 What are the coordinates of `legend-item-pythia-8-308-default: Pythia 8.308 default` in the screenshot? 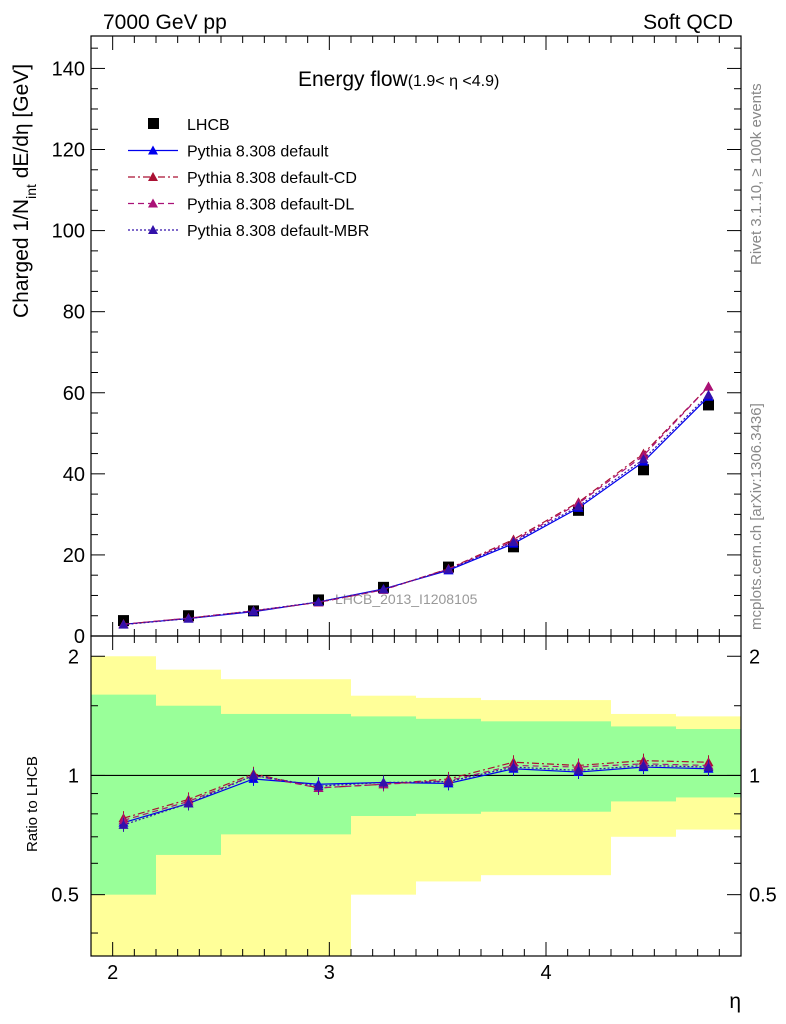 It's located at (228, 152).